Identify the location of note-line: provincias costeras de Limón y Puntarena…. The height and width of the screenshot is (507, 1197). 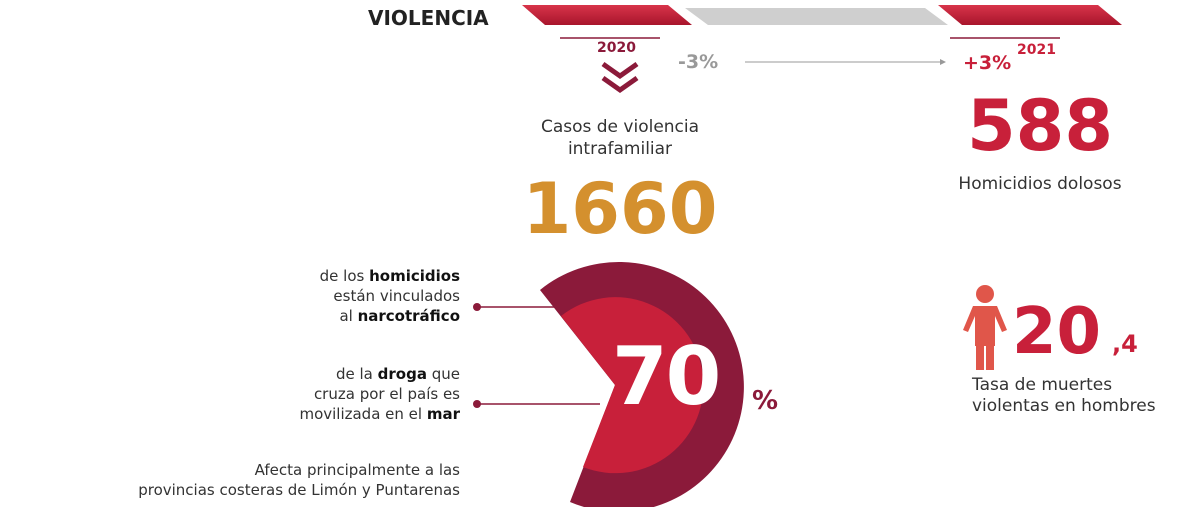
(299, 490).